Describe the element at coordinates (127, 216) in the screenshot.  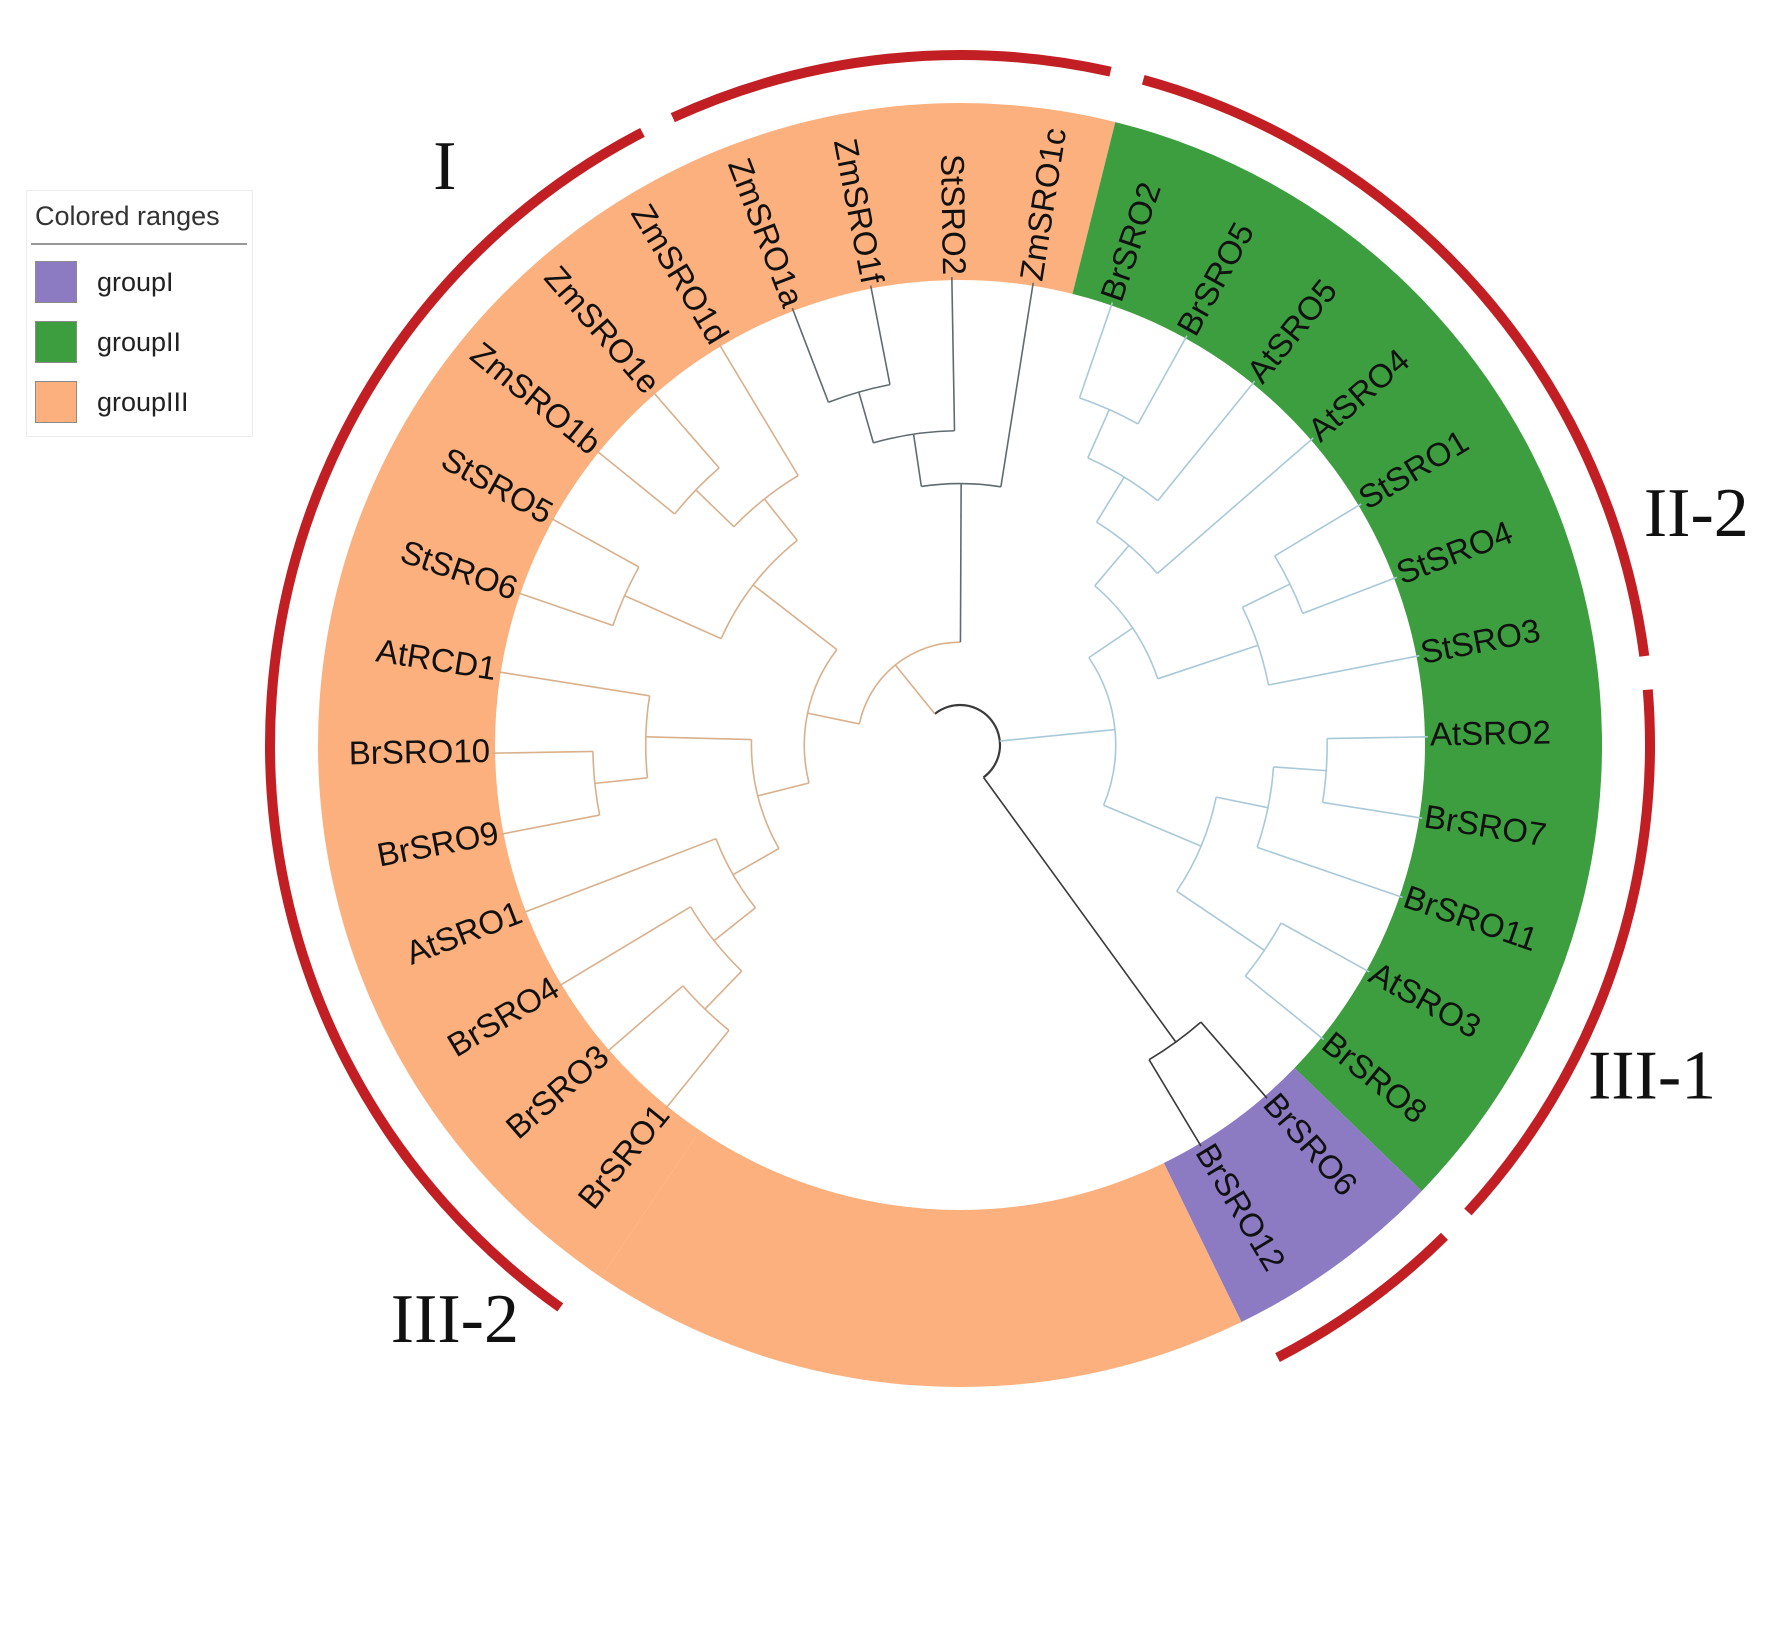
I see `legend-title: Colored ranges` at that location.